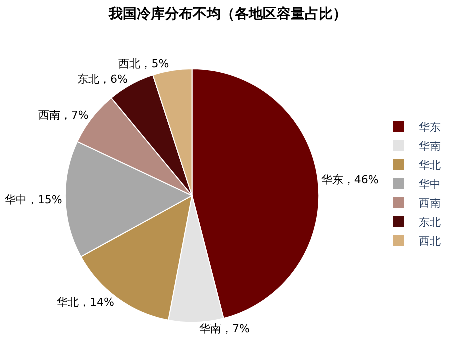 The width and height of the screenshot is (456, 347). Describe the element at coordinates (33, 199) in the screenshot. I see `data-label: 华中，15%` at that location.